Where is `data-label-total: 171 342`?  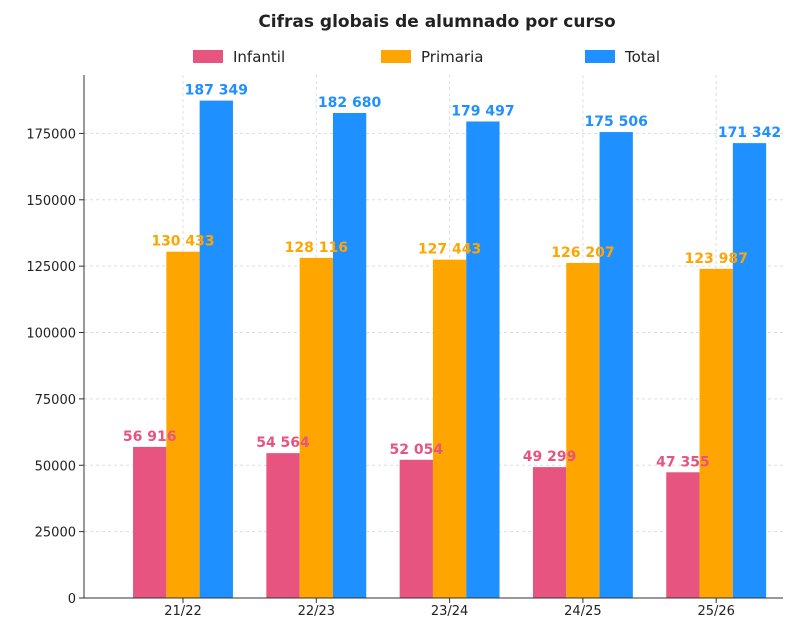 data-label-total: 171 342 is located at coordinates (749, 133).